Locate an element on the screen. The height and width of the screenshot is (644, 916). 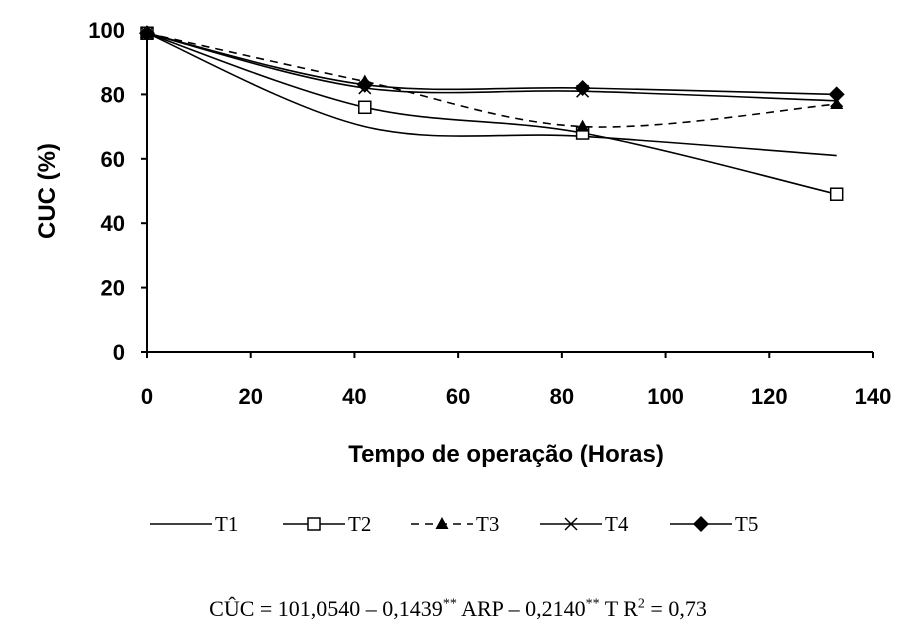
legend-item-t5: T5 is located at coordinates (714, 524).